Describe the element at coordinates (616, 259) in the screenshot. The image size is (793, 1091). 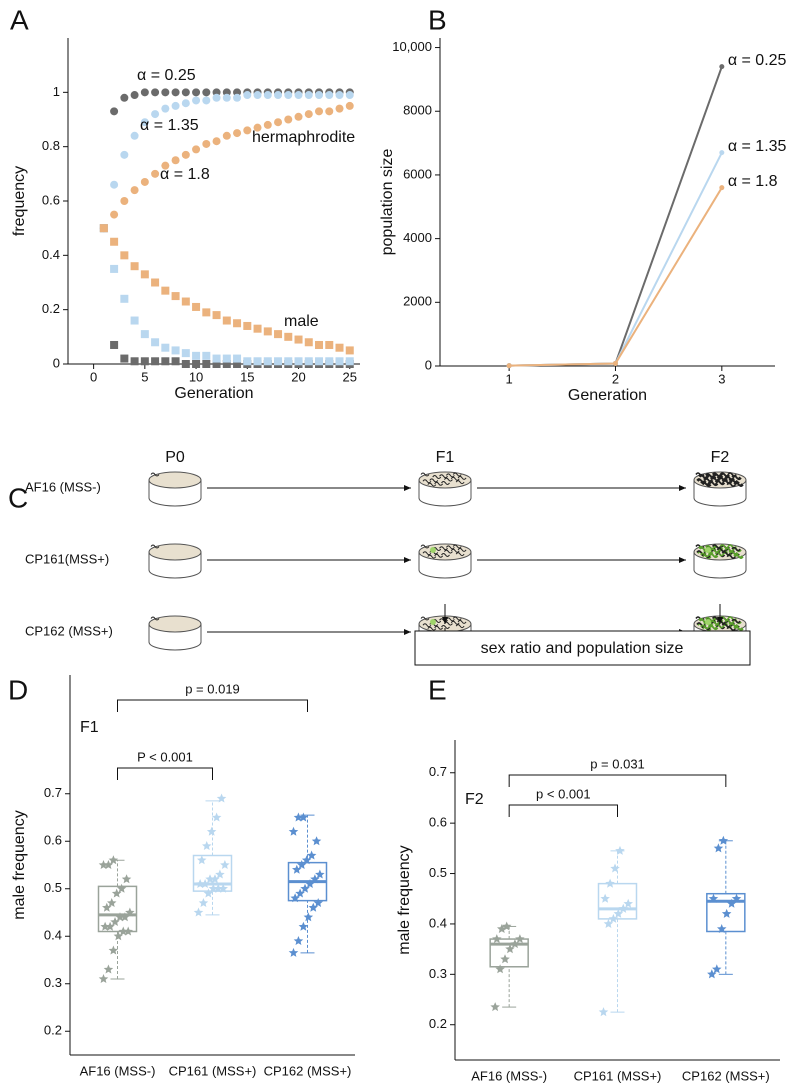
I see `data-line` at that location.